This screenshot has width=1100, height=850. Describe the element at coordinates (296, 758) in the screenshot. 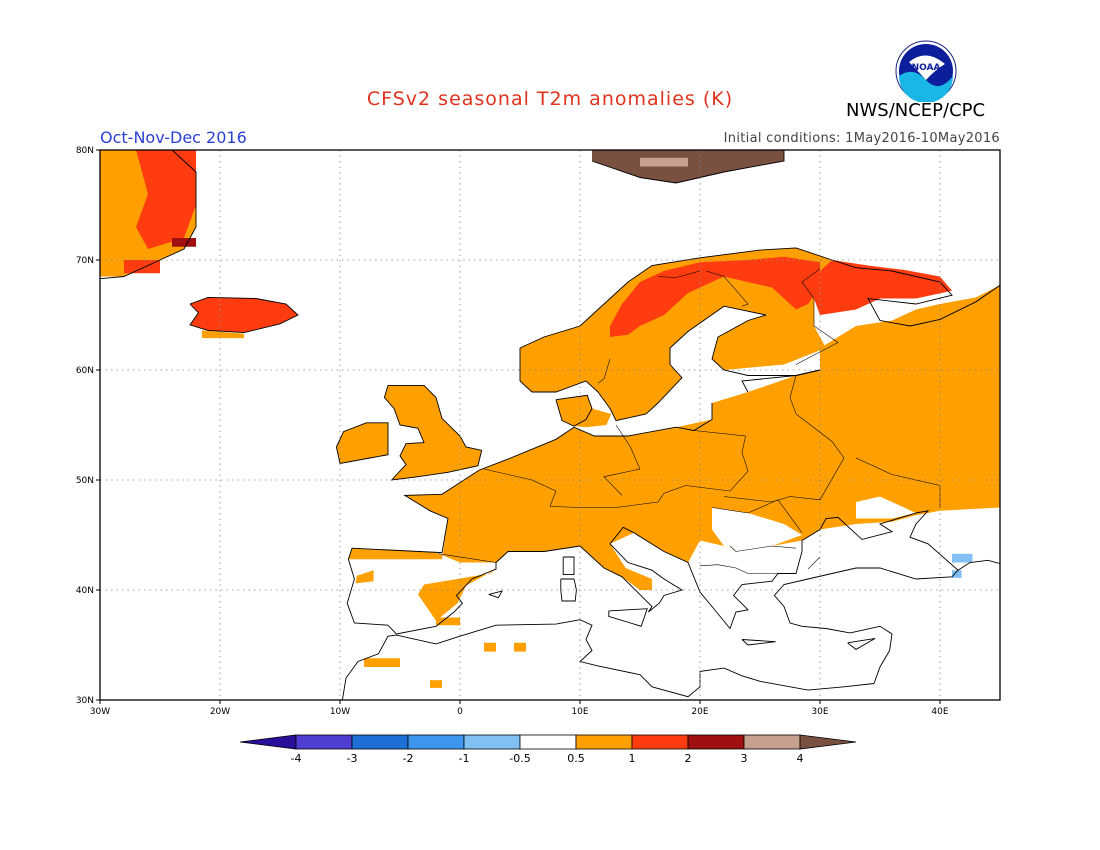

I see `colorbar-label: -4` at that location.